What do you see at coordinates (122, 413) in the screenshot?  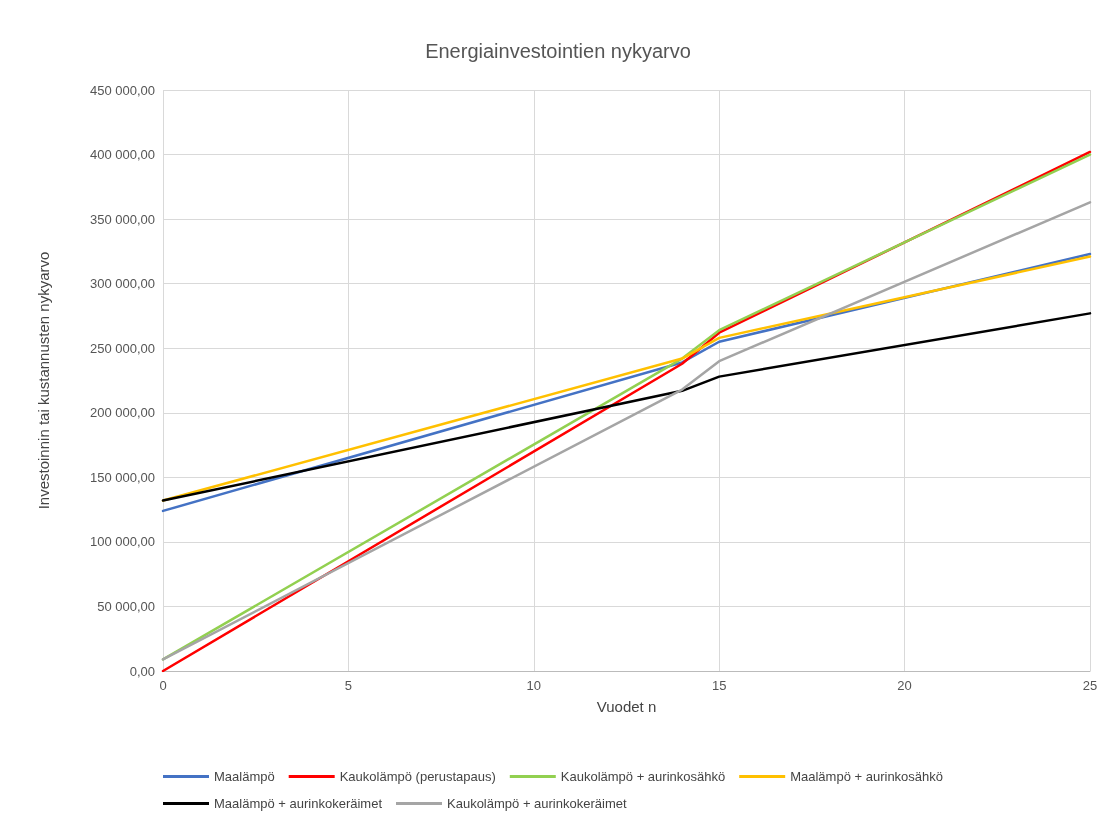 I see `y-tick-label: 200 000,00` at bounding box center [122, 413].